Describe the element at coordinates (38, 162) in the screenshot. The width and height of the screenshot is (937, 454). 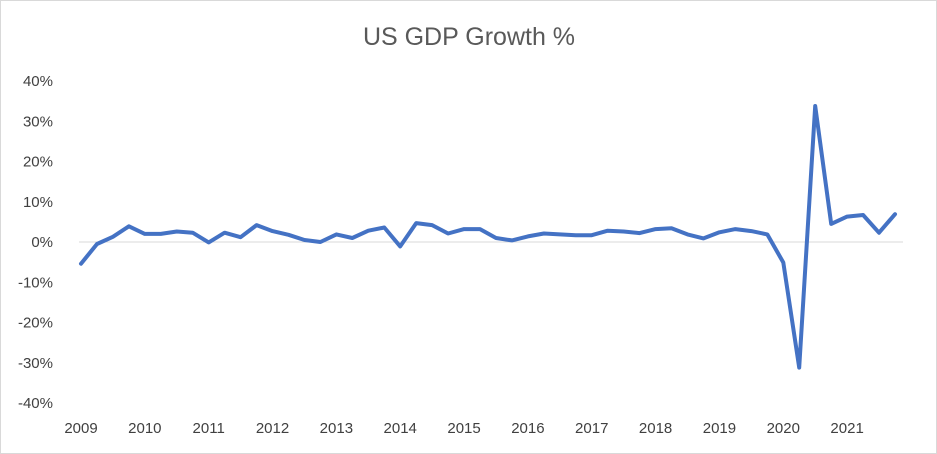
I see `y-tick-label: 20%` at that location.